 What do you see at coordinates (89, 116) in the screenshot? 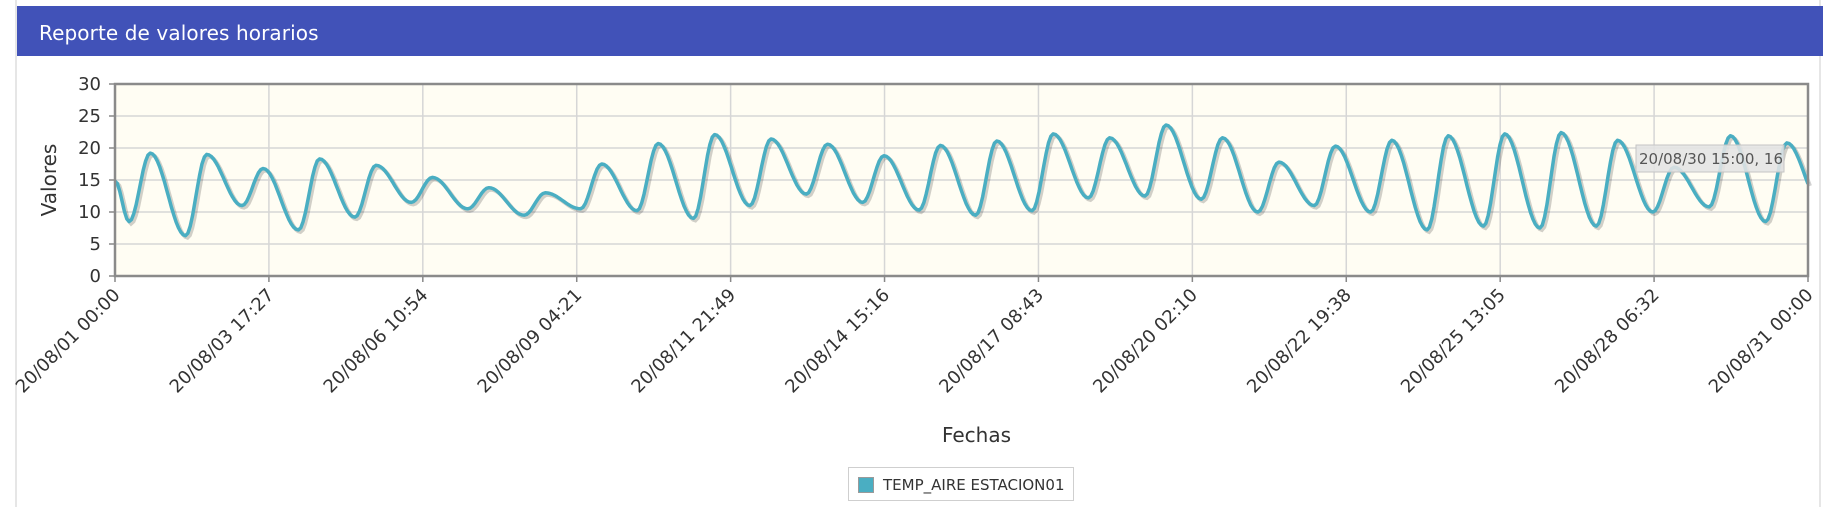
I see `y-tick-label: 25` at bounding box center [89, 116].